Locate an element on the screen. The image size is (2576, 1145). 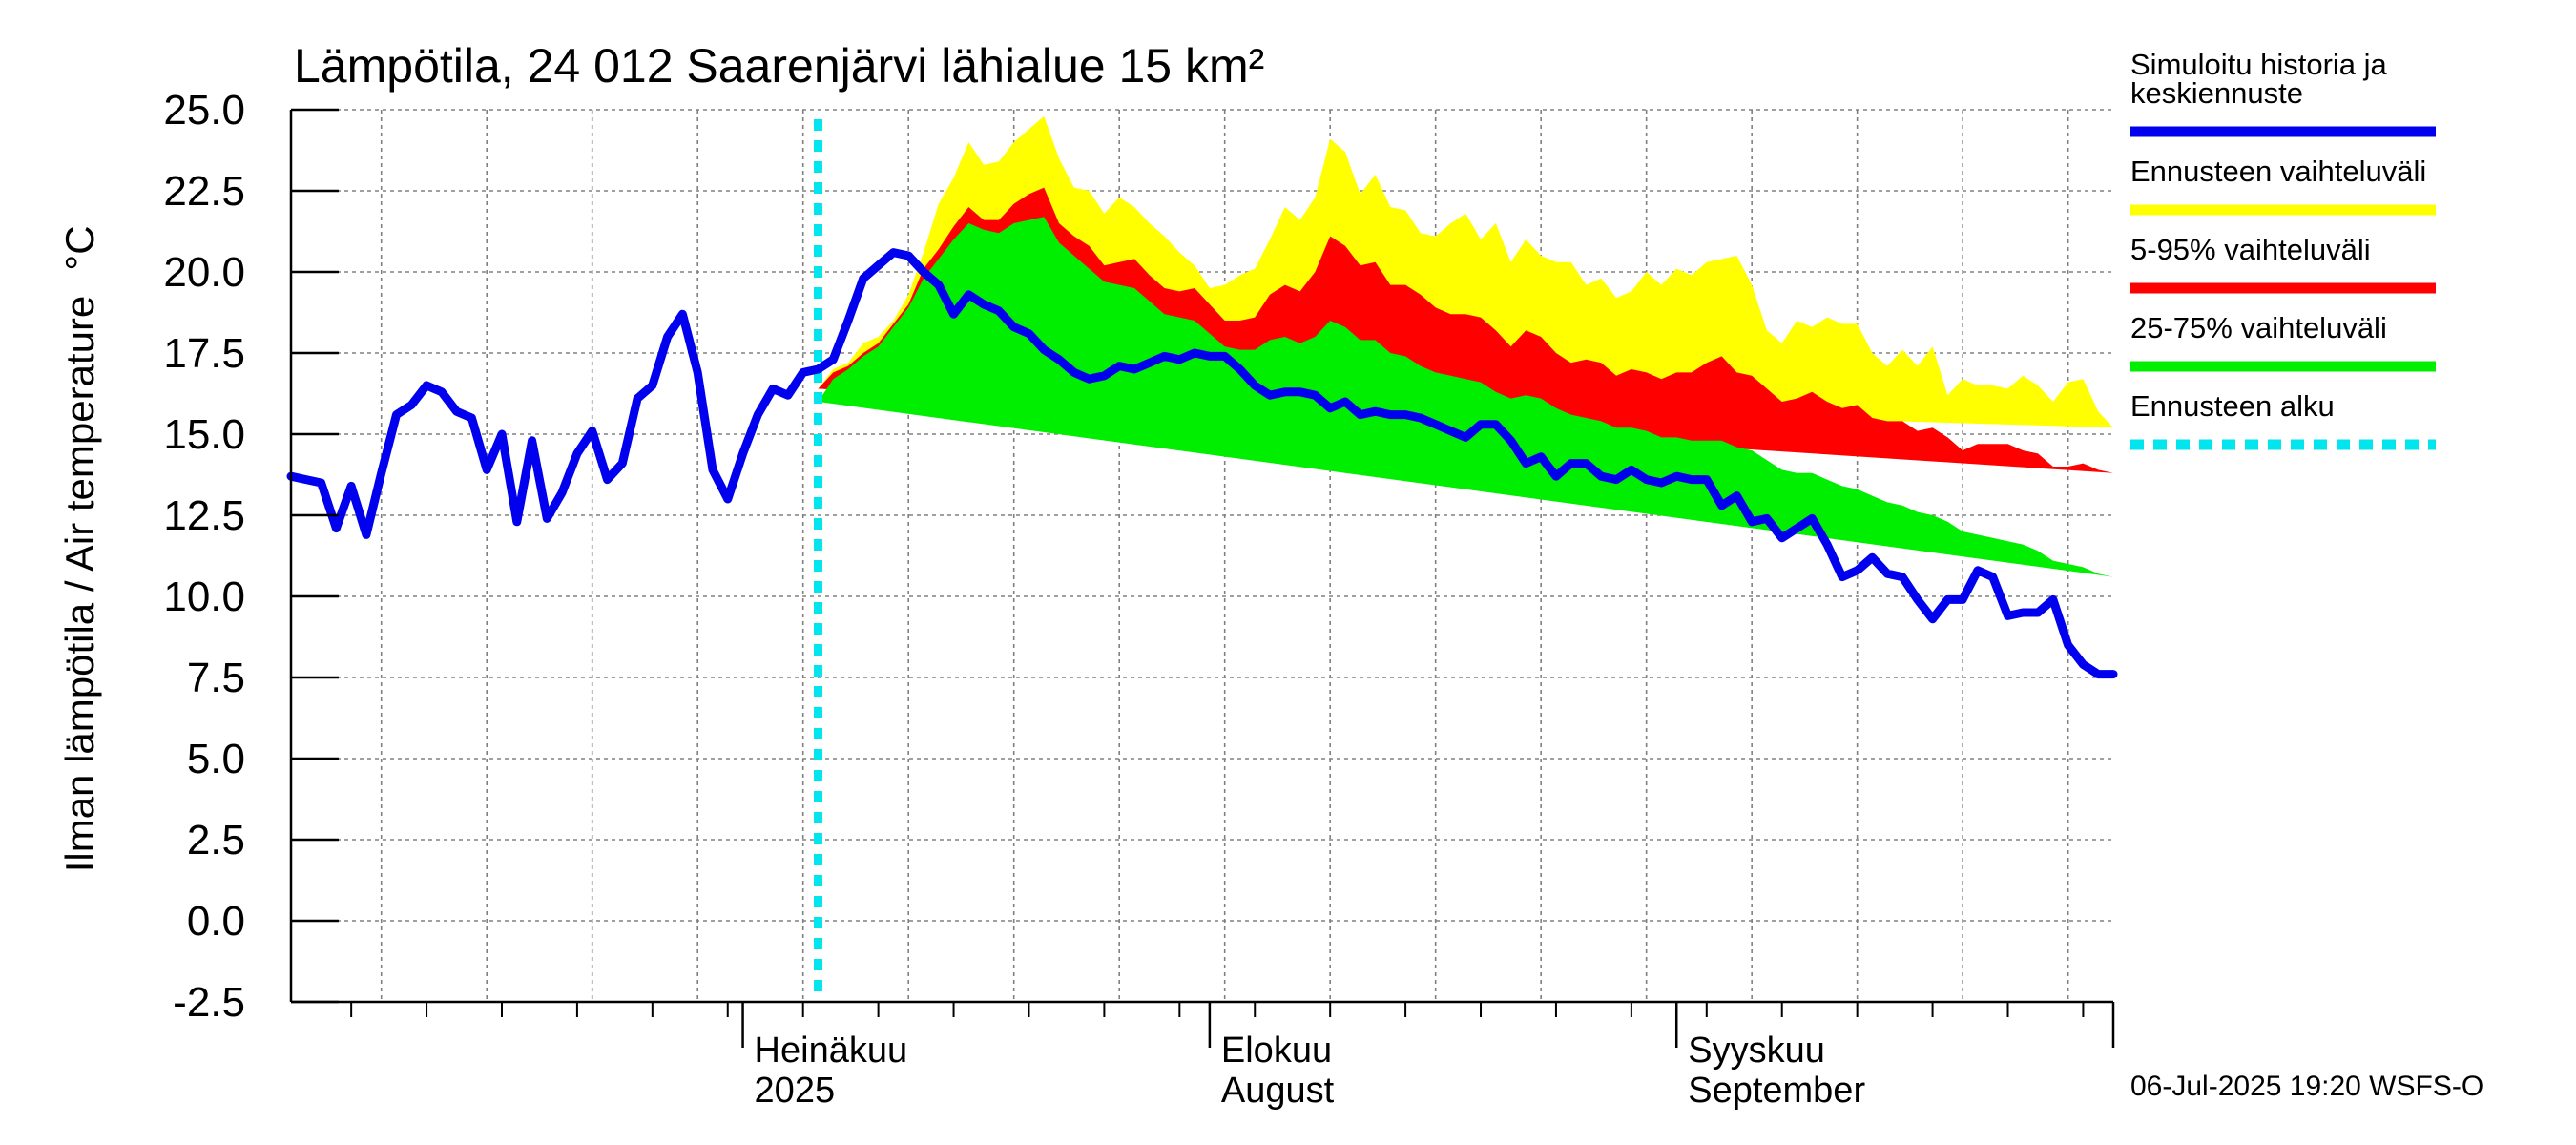
y-tick-label: 25.0 is located at coordinates (204, 110).